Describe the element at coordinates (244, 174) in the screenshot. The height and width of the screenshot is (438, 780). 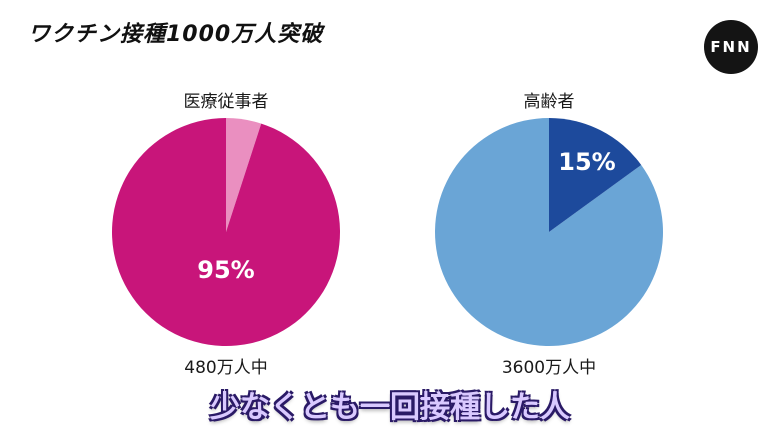
I see `healthcare-rest-slice` at that location.